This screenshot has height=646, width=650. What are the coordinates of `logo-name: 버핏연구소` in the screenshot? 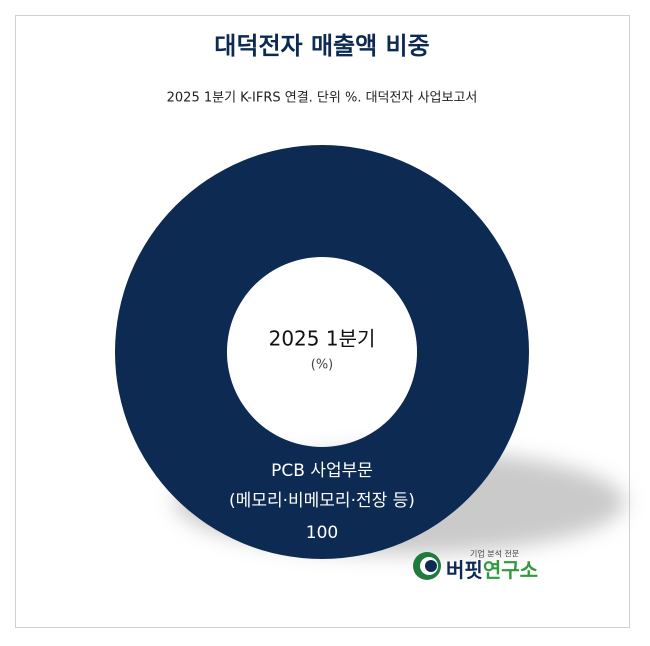 It's located at (492, 570).